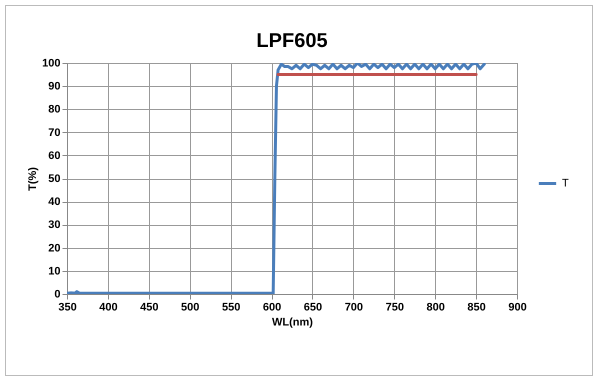 This screenshot has width=600, height=383. What do you see at coordinates (476, 308) in the screenshot?
I see `x-tick-label: 850` at bounding box center [476, 308].